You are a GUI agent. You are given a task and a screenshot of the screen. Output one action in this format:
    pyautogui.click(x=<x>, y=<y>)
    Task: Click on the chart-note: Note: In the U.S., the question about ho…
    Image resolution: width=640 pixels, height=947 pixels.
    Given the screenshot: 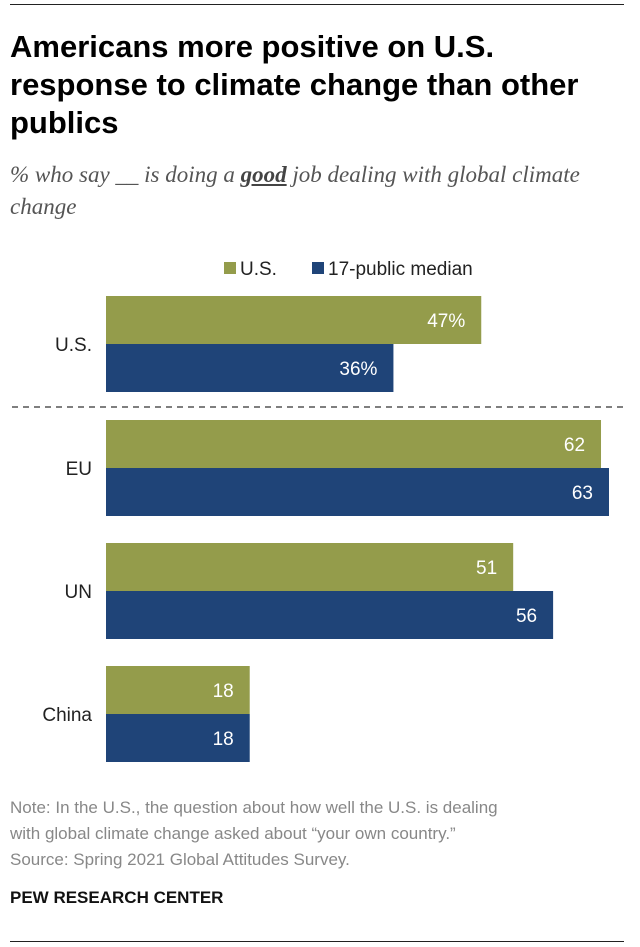 What is the action you would take?
    pyautogui.click(x=315, y=834)
    